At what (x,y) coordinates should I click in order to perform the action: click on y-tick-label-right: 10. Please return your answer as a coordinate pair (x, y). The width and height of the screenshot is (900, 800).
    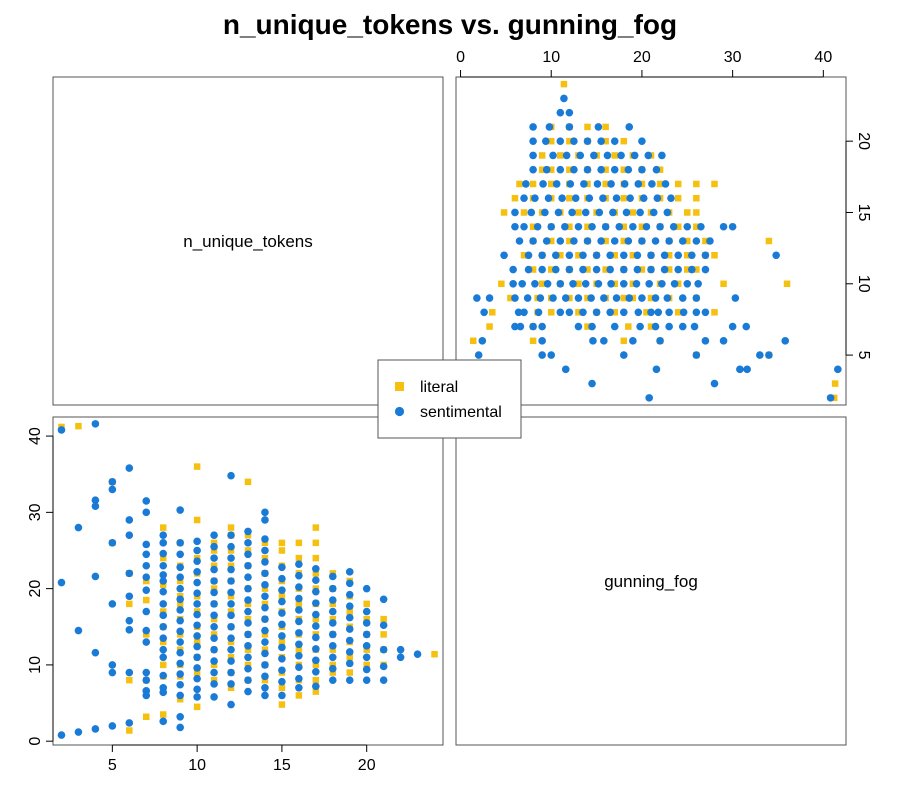
    Looking at the image, I should click on (863, 284).